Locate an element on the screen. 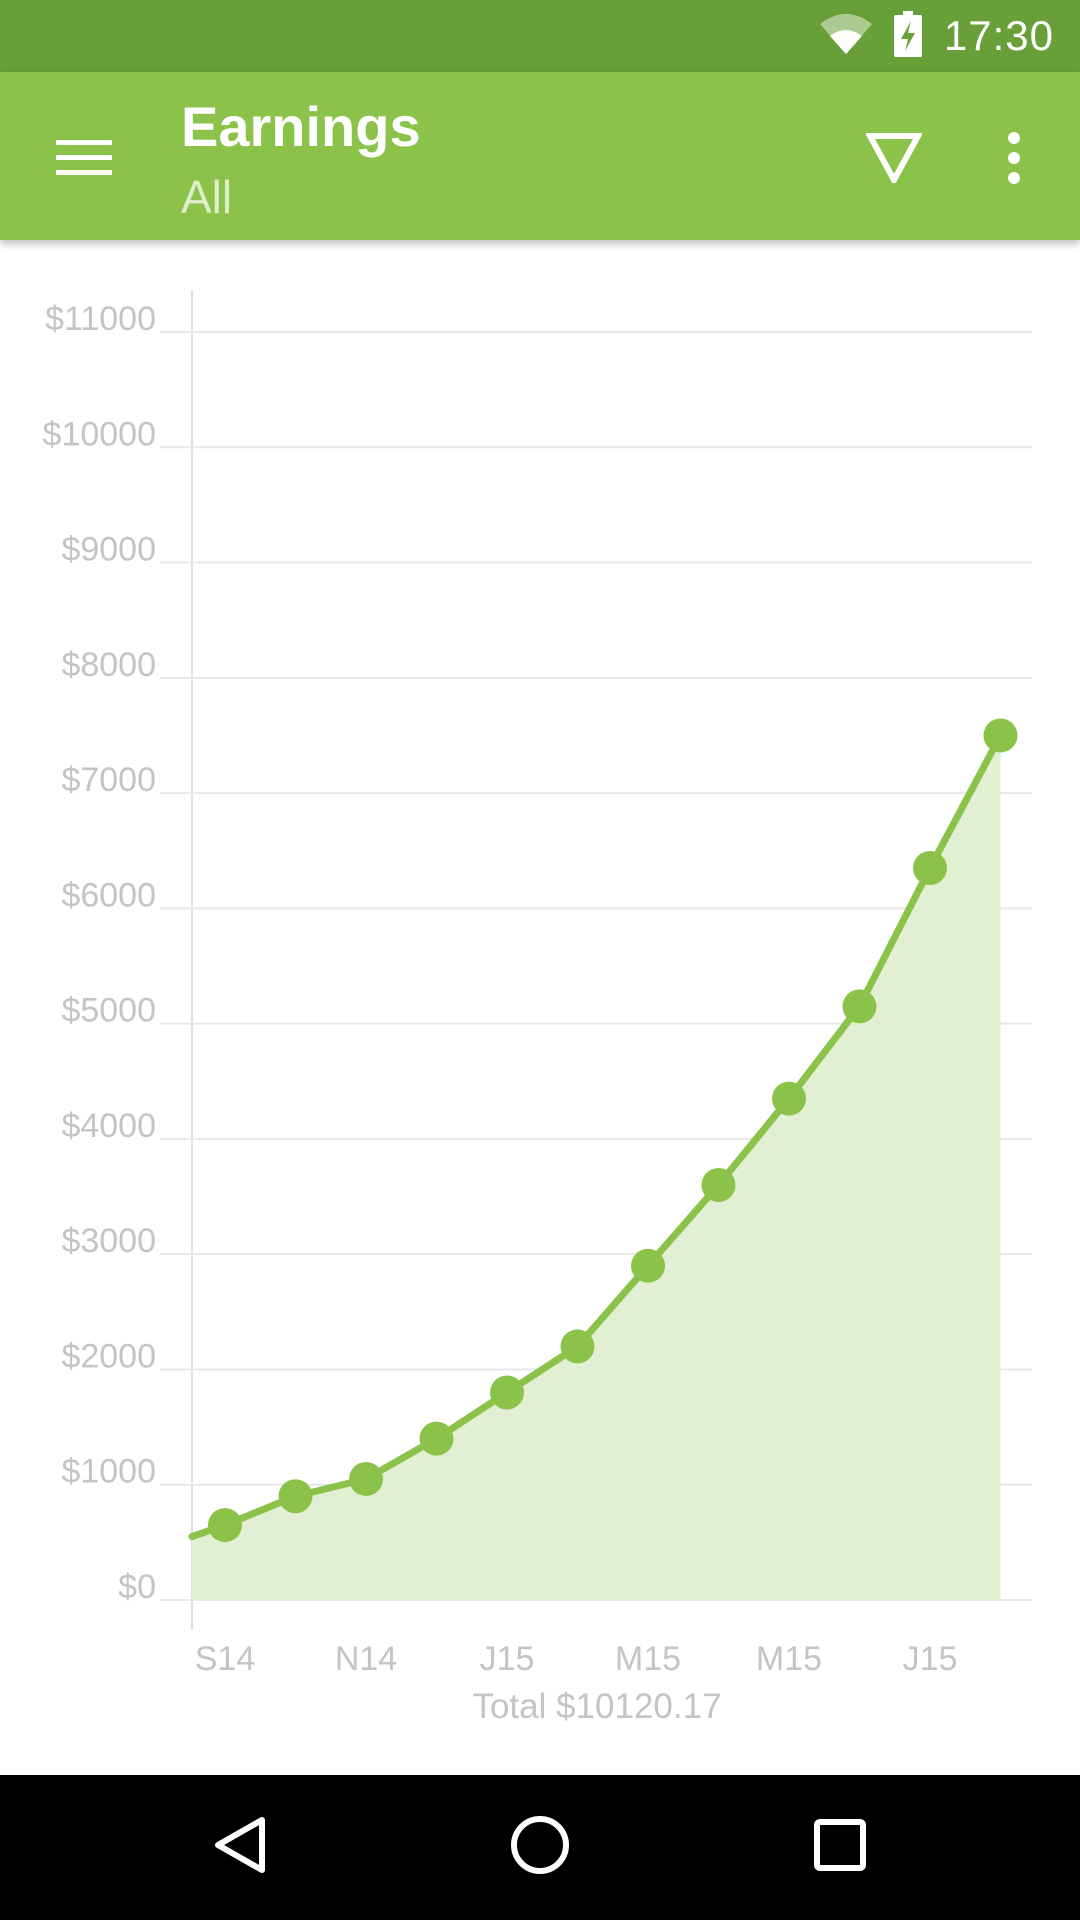 This screenshot has width=1080, height=1920. y-tick-label: $1000 is located at coordinates (108, 1472).